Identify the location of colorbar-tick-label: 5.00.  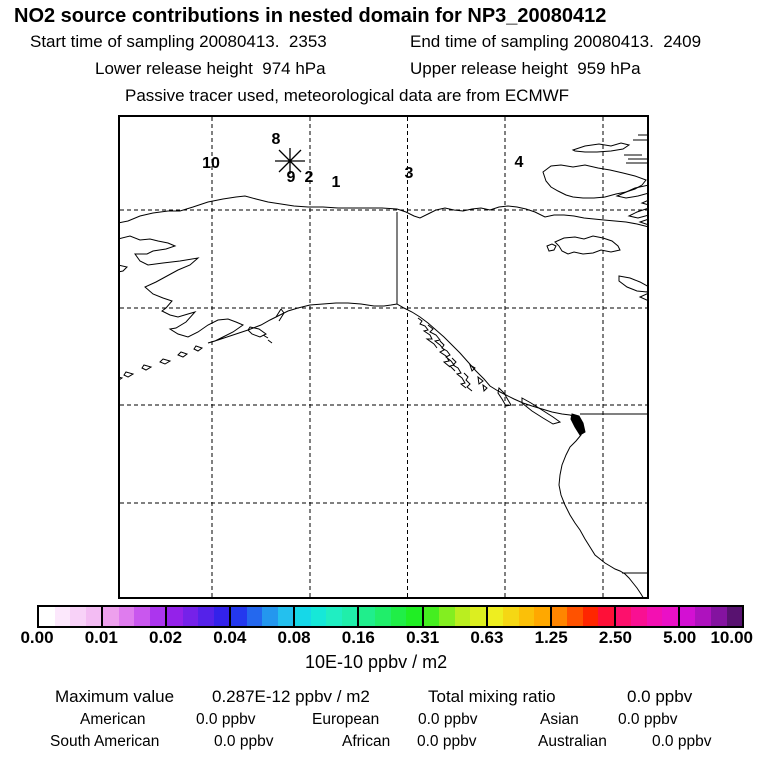
(680, 637).